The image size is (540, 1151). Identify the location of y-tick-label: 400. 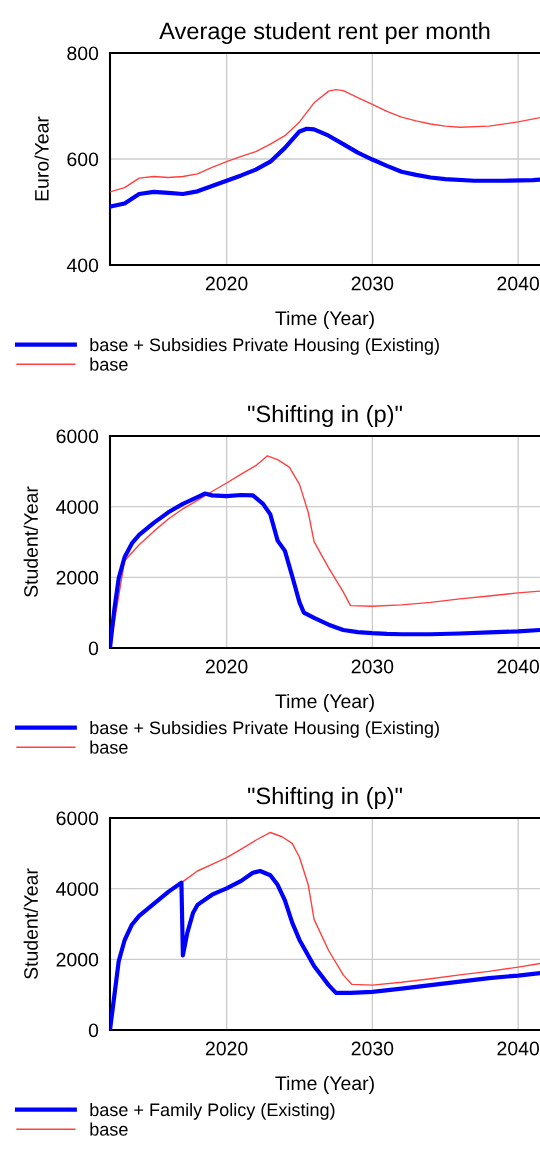
(82, 265).